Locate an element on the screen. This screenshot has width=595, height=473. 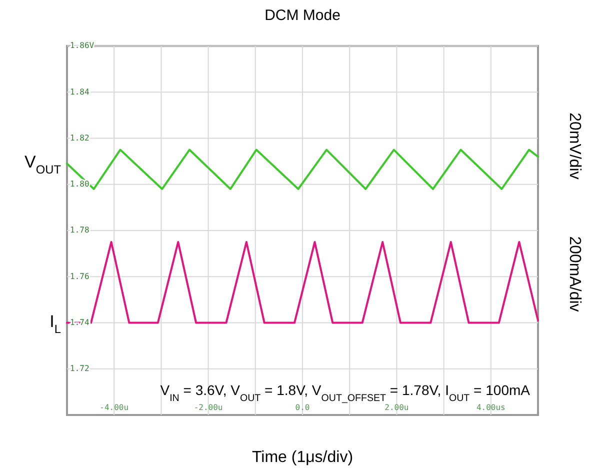
y-tick-label: 1.76 is located at coordinates (80, 276).